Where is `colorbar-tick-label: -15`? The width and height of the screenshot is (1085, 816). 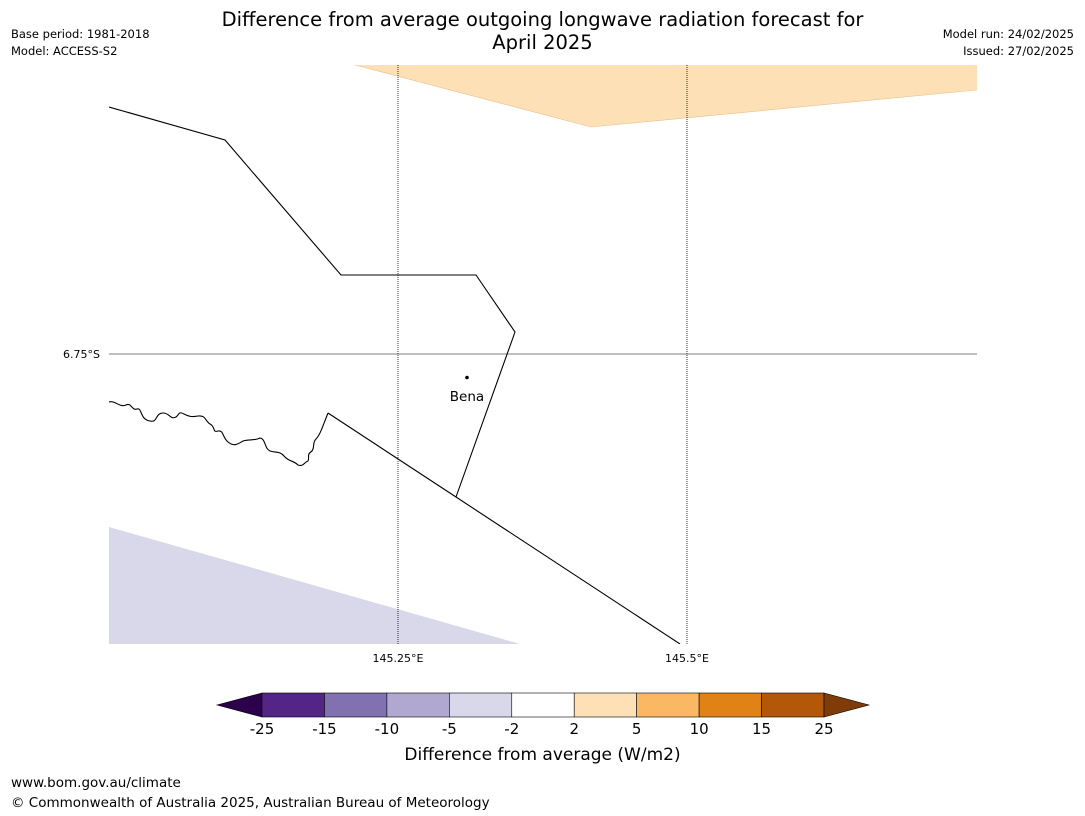
colorbar-tick-label: -15 is located at coordinates (324, 729).